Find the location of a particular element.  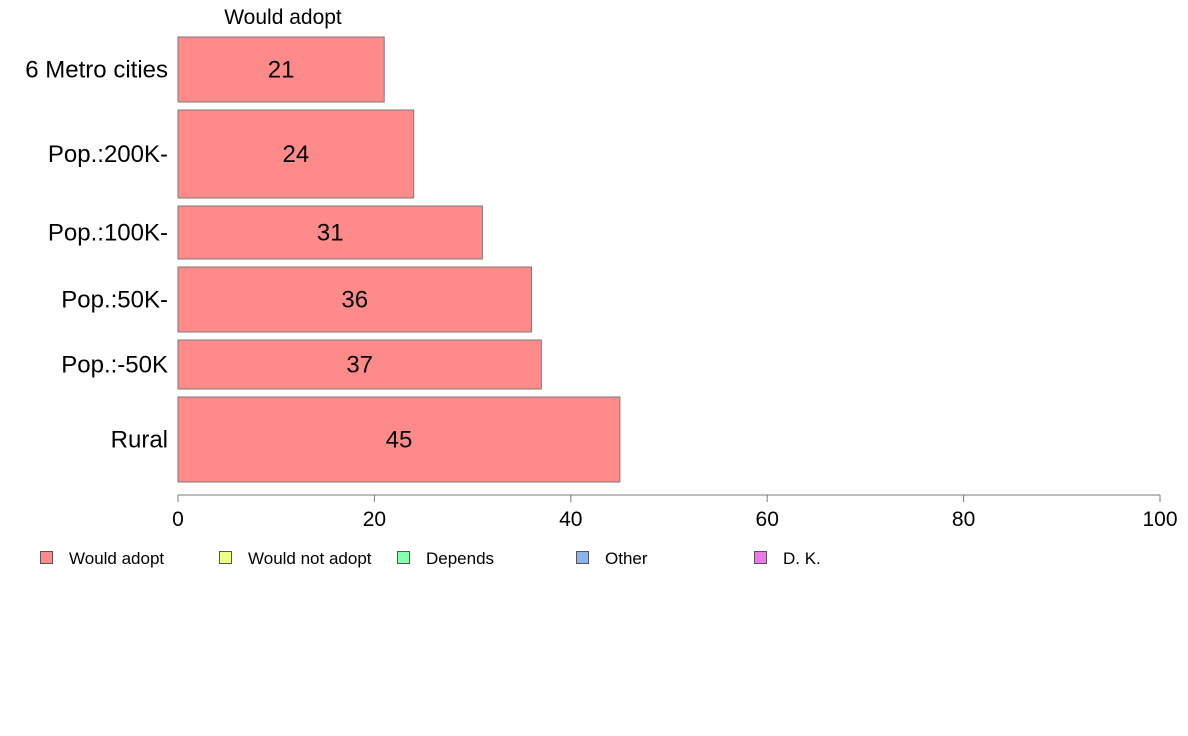

bar-pop-200k is located at coordinates (296, 154).